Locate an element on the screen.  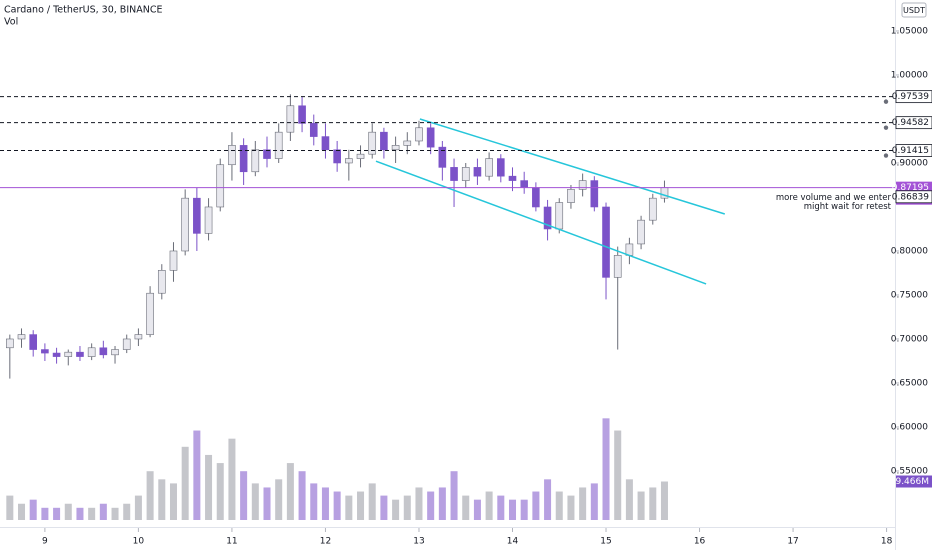
volume-tag-label: 9.466M is located at coordinates (912, 482).